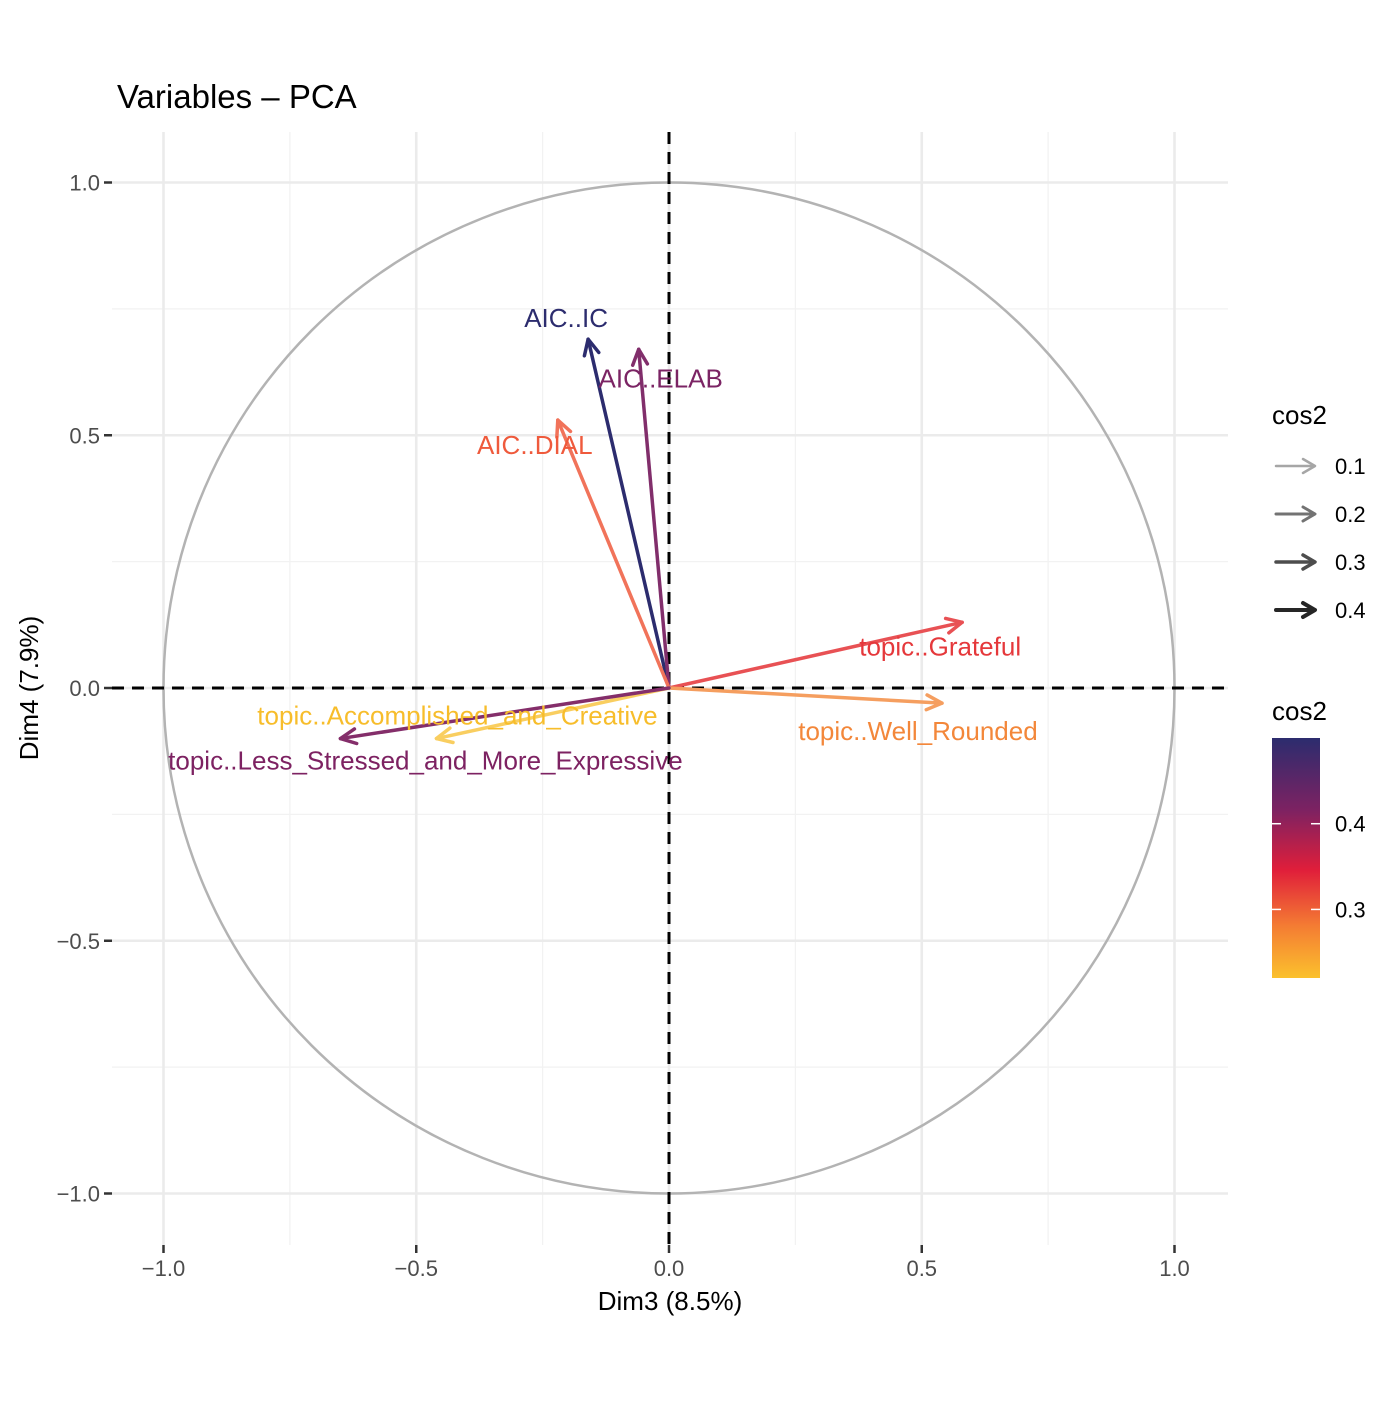 Image resolution: width=1400 pixels, height=1405 pixels. What do you see at coordinates (163, 1268) in the screenshot?
I see `x-tick-label: −1.0` at bounding box center [163, 1268].